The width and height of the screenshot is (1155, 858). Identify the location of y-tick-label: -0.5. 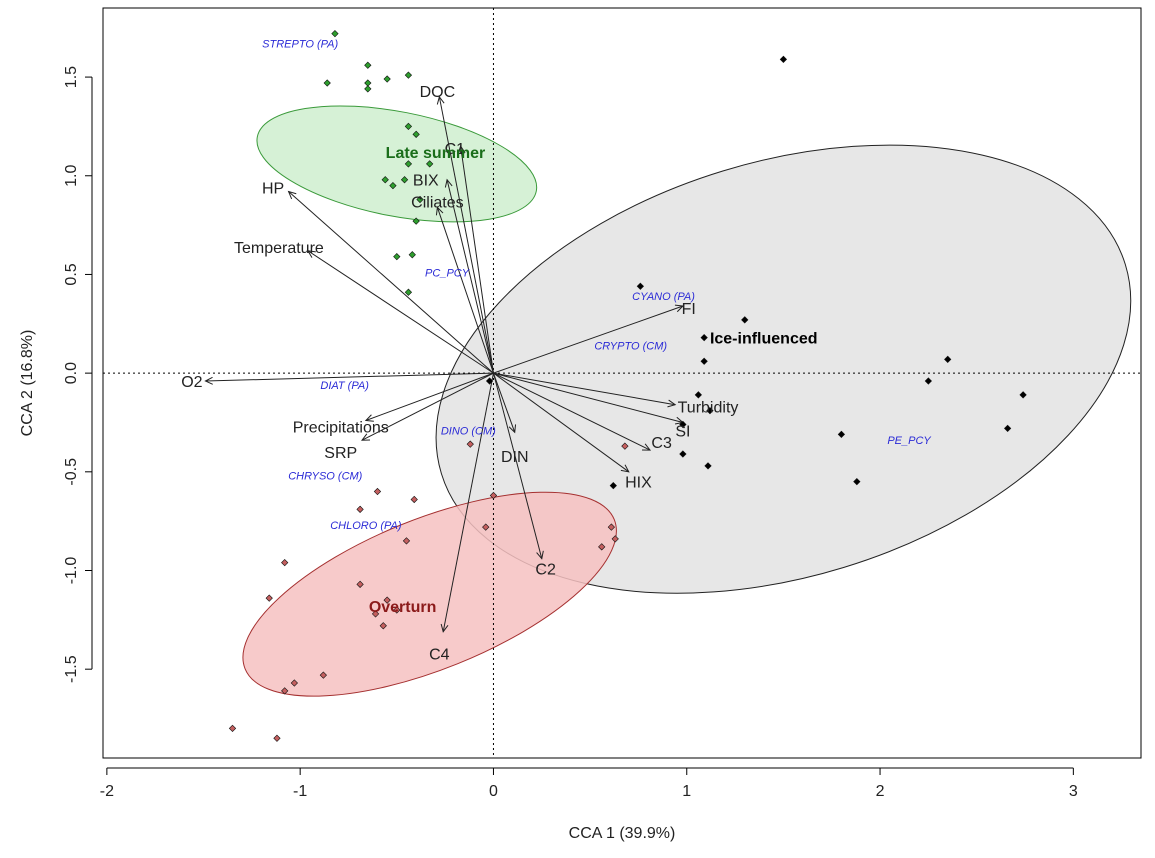
(71, 472).